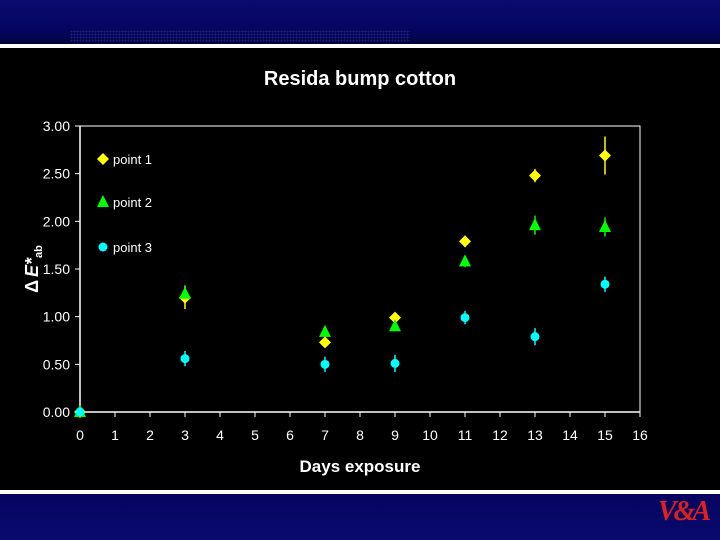 Image resolution: width=720 pixels, height=540 pixels. What do you see at coordinates (360, 79) in the screenshot?
I see `chart-title: Resida bump cotton` at bounding box center [360, 79].